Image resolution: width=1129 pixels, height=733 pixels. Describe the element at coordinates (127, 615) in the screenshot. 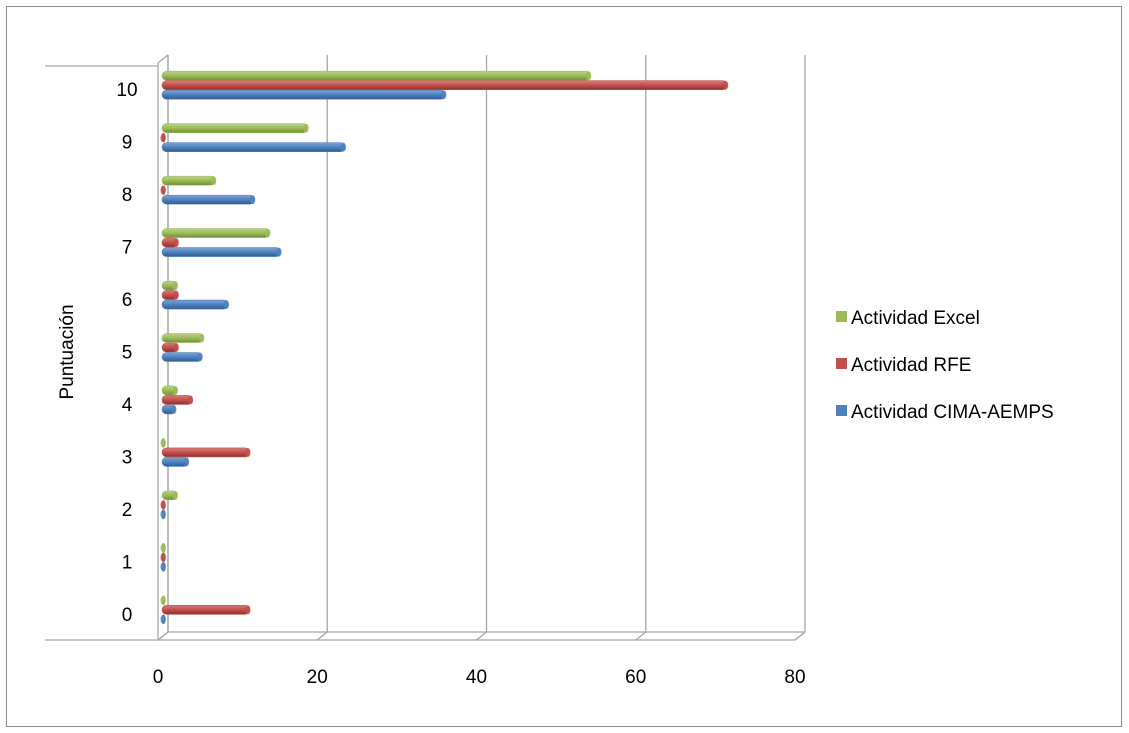

I see `y-tick-label: 0` at that location.